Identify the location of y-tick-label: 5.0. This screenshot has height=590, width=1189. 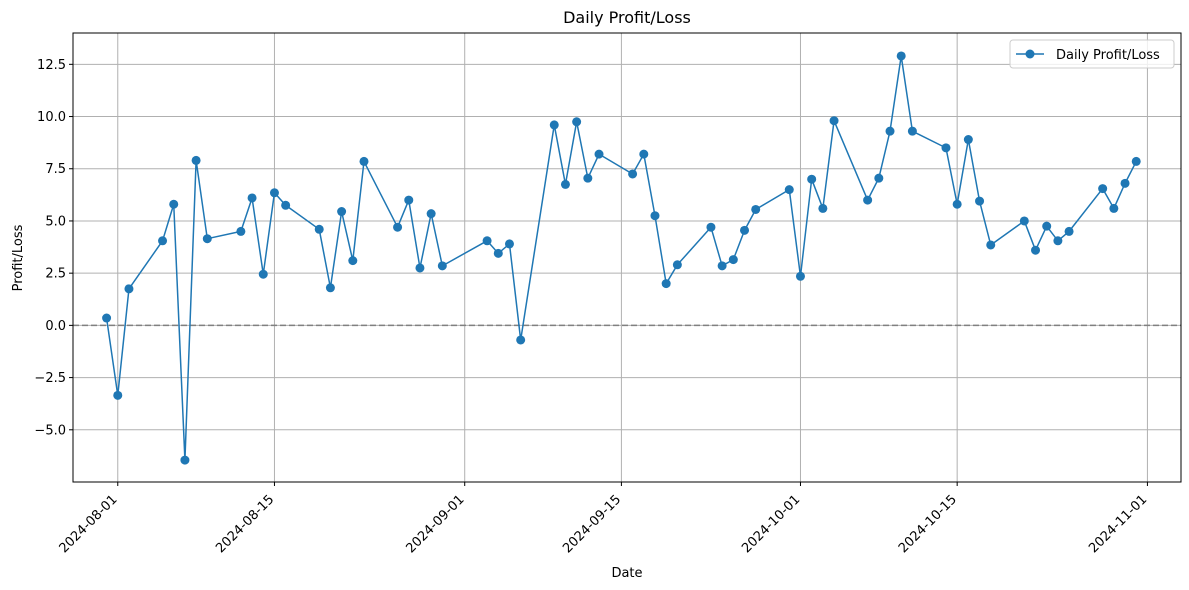
(55, 221).